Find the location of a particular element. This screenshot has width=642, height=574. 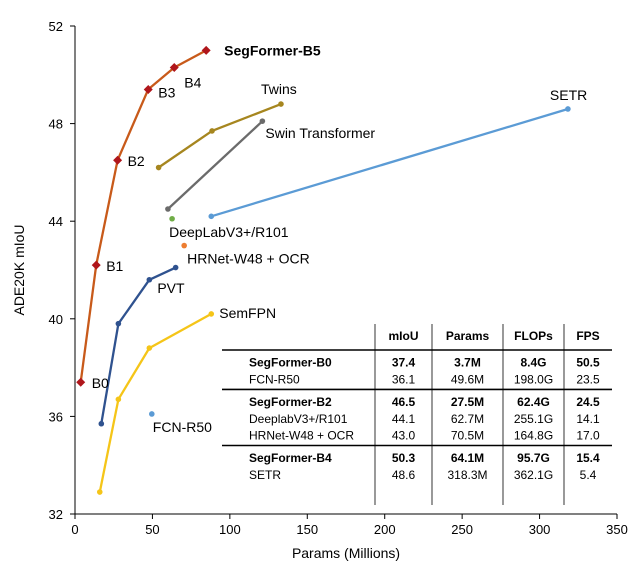

table-cell-fps: 24.5 is located at coordinates (588, 402).